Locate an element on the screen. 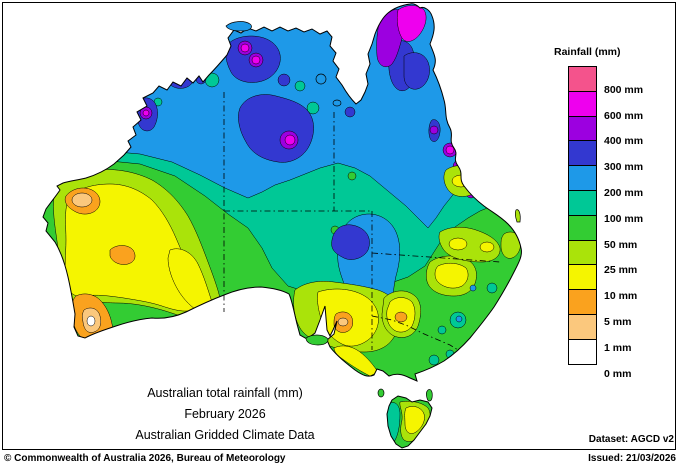 The height and width of the screenshot is (468, 680). map-subtitle-source: Australian Gridded Climate Data is located at coordinates (225, 435).